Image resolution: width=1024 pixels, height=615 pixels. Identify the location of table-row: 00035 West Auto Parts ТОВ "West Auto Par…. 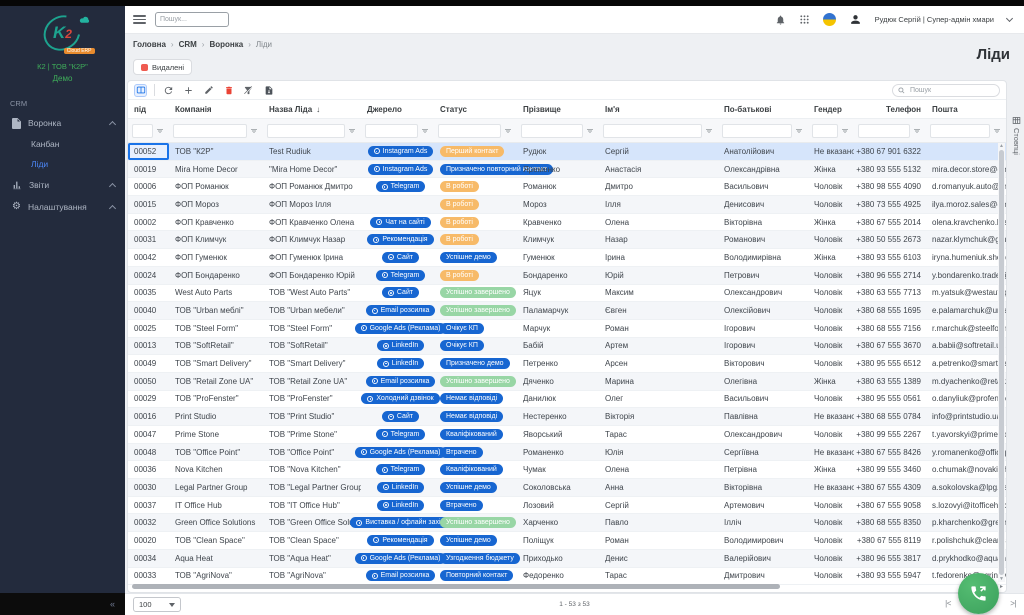
(567, 294).